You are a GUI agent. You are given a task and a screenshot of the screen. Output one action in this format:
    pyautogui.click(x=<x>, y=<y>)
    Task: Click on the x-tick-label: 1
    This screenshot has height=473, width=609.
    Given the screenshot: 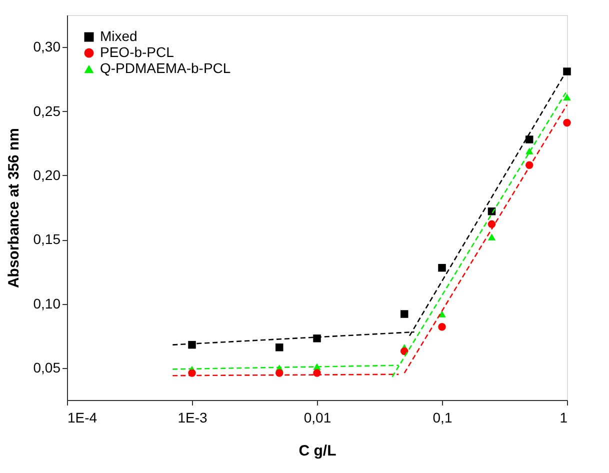 What is the action you would take?
    pyautogui.click(x=564, y=418)
    